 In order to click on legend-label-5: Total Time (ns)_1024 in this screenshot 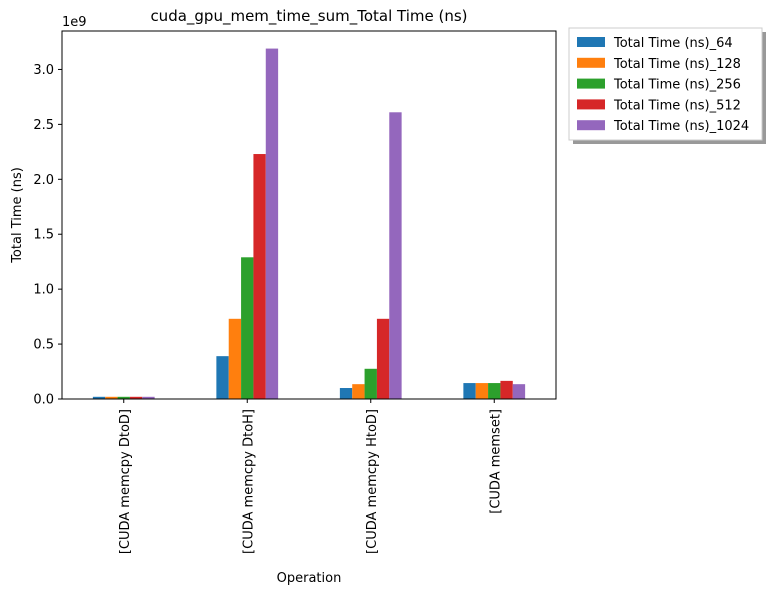, I will do `click(681, 126)`.